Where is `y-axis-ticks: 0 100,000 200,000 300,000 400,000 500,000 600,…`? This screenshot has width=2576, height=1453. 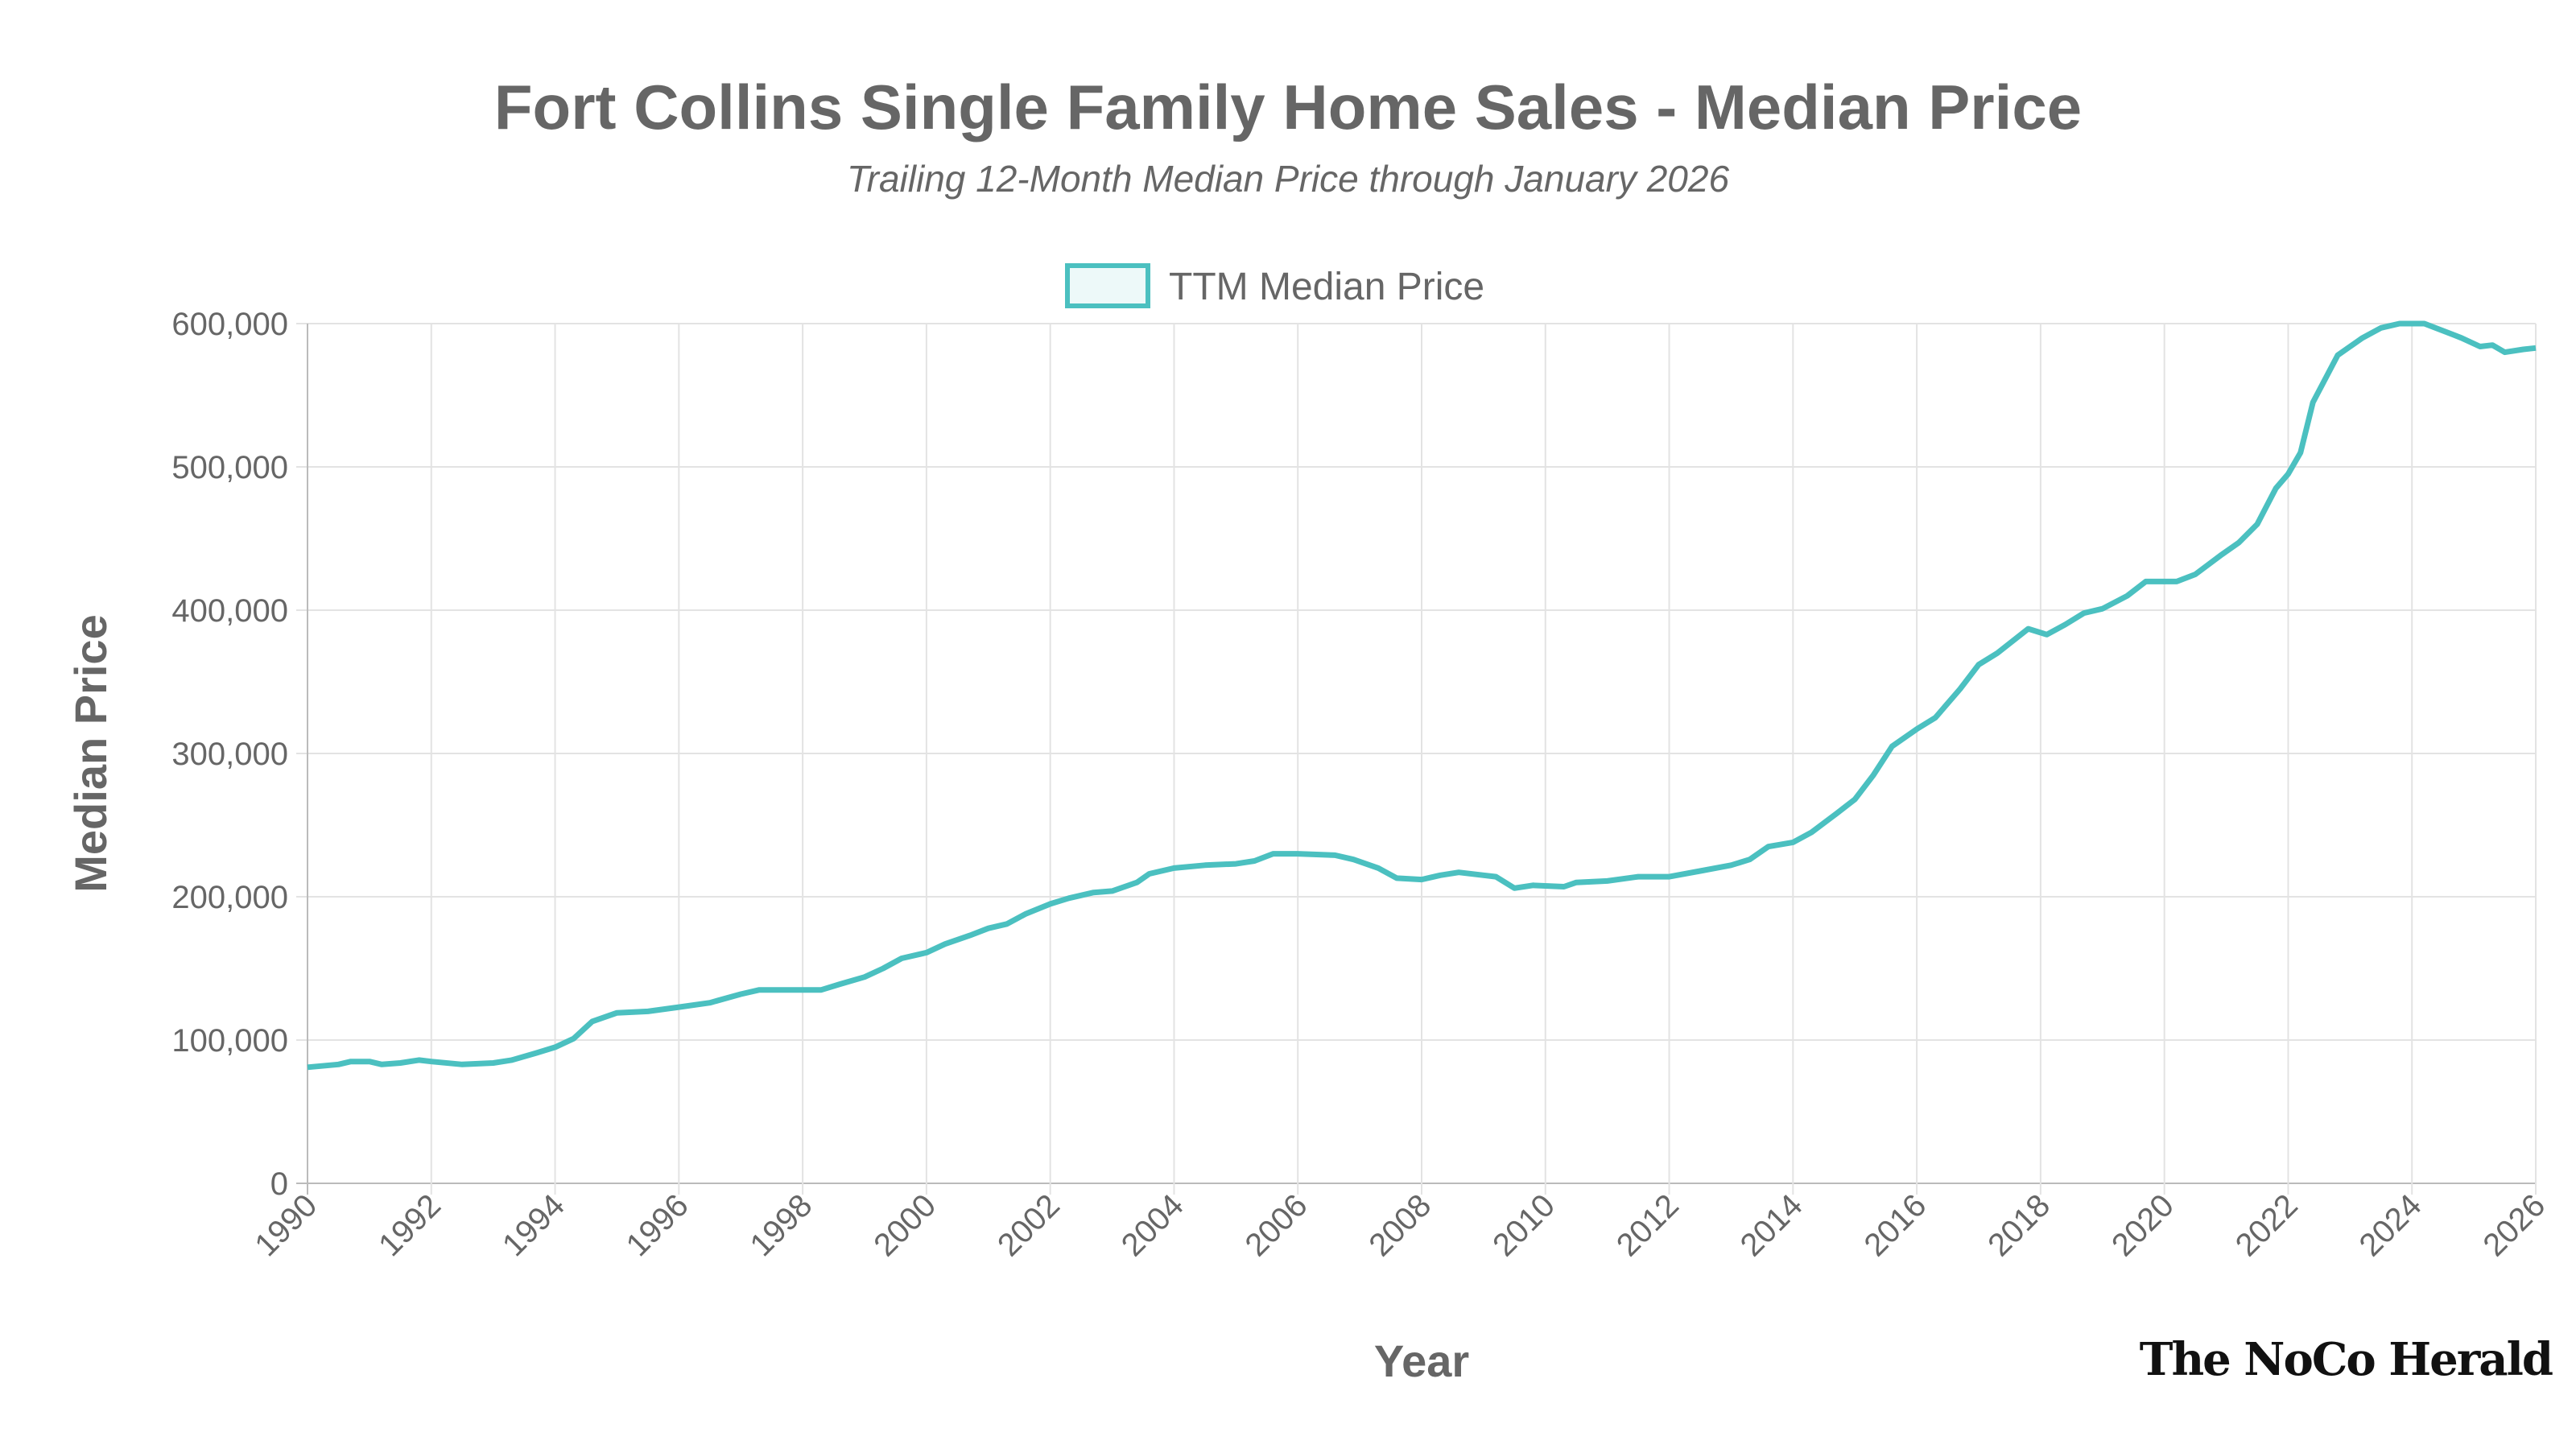
y-axis-ticks: 0 100,000 200,000 300,000 400,000 500,000 600,… is located at coordinates (229, 755).